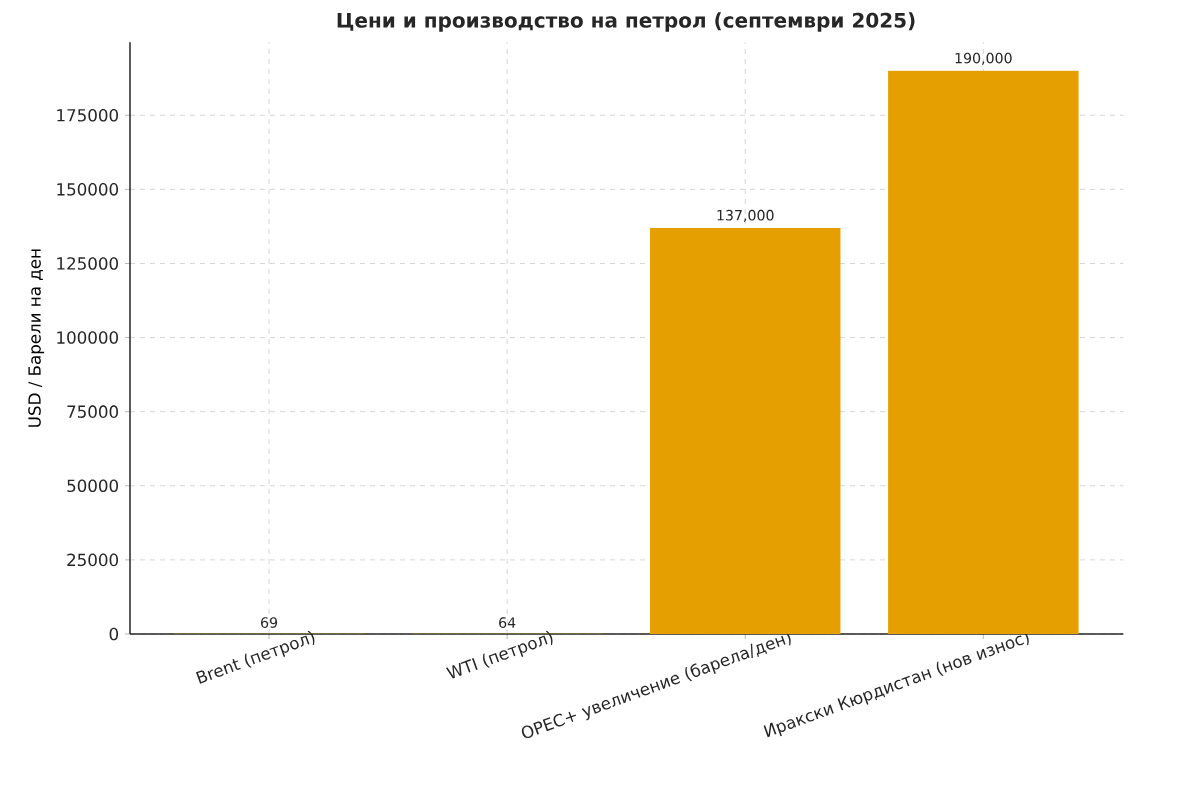  What do you see at coordinates (745, 215) in the screenshot?
I see `data-label: 137,000` at bounding box center [745, 215].